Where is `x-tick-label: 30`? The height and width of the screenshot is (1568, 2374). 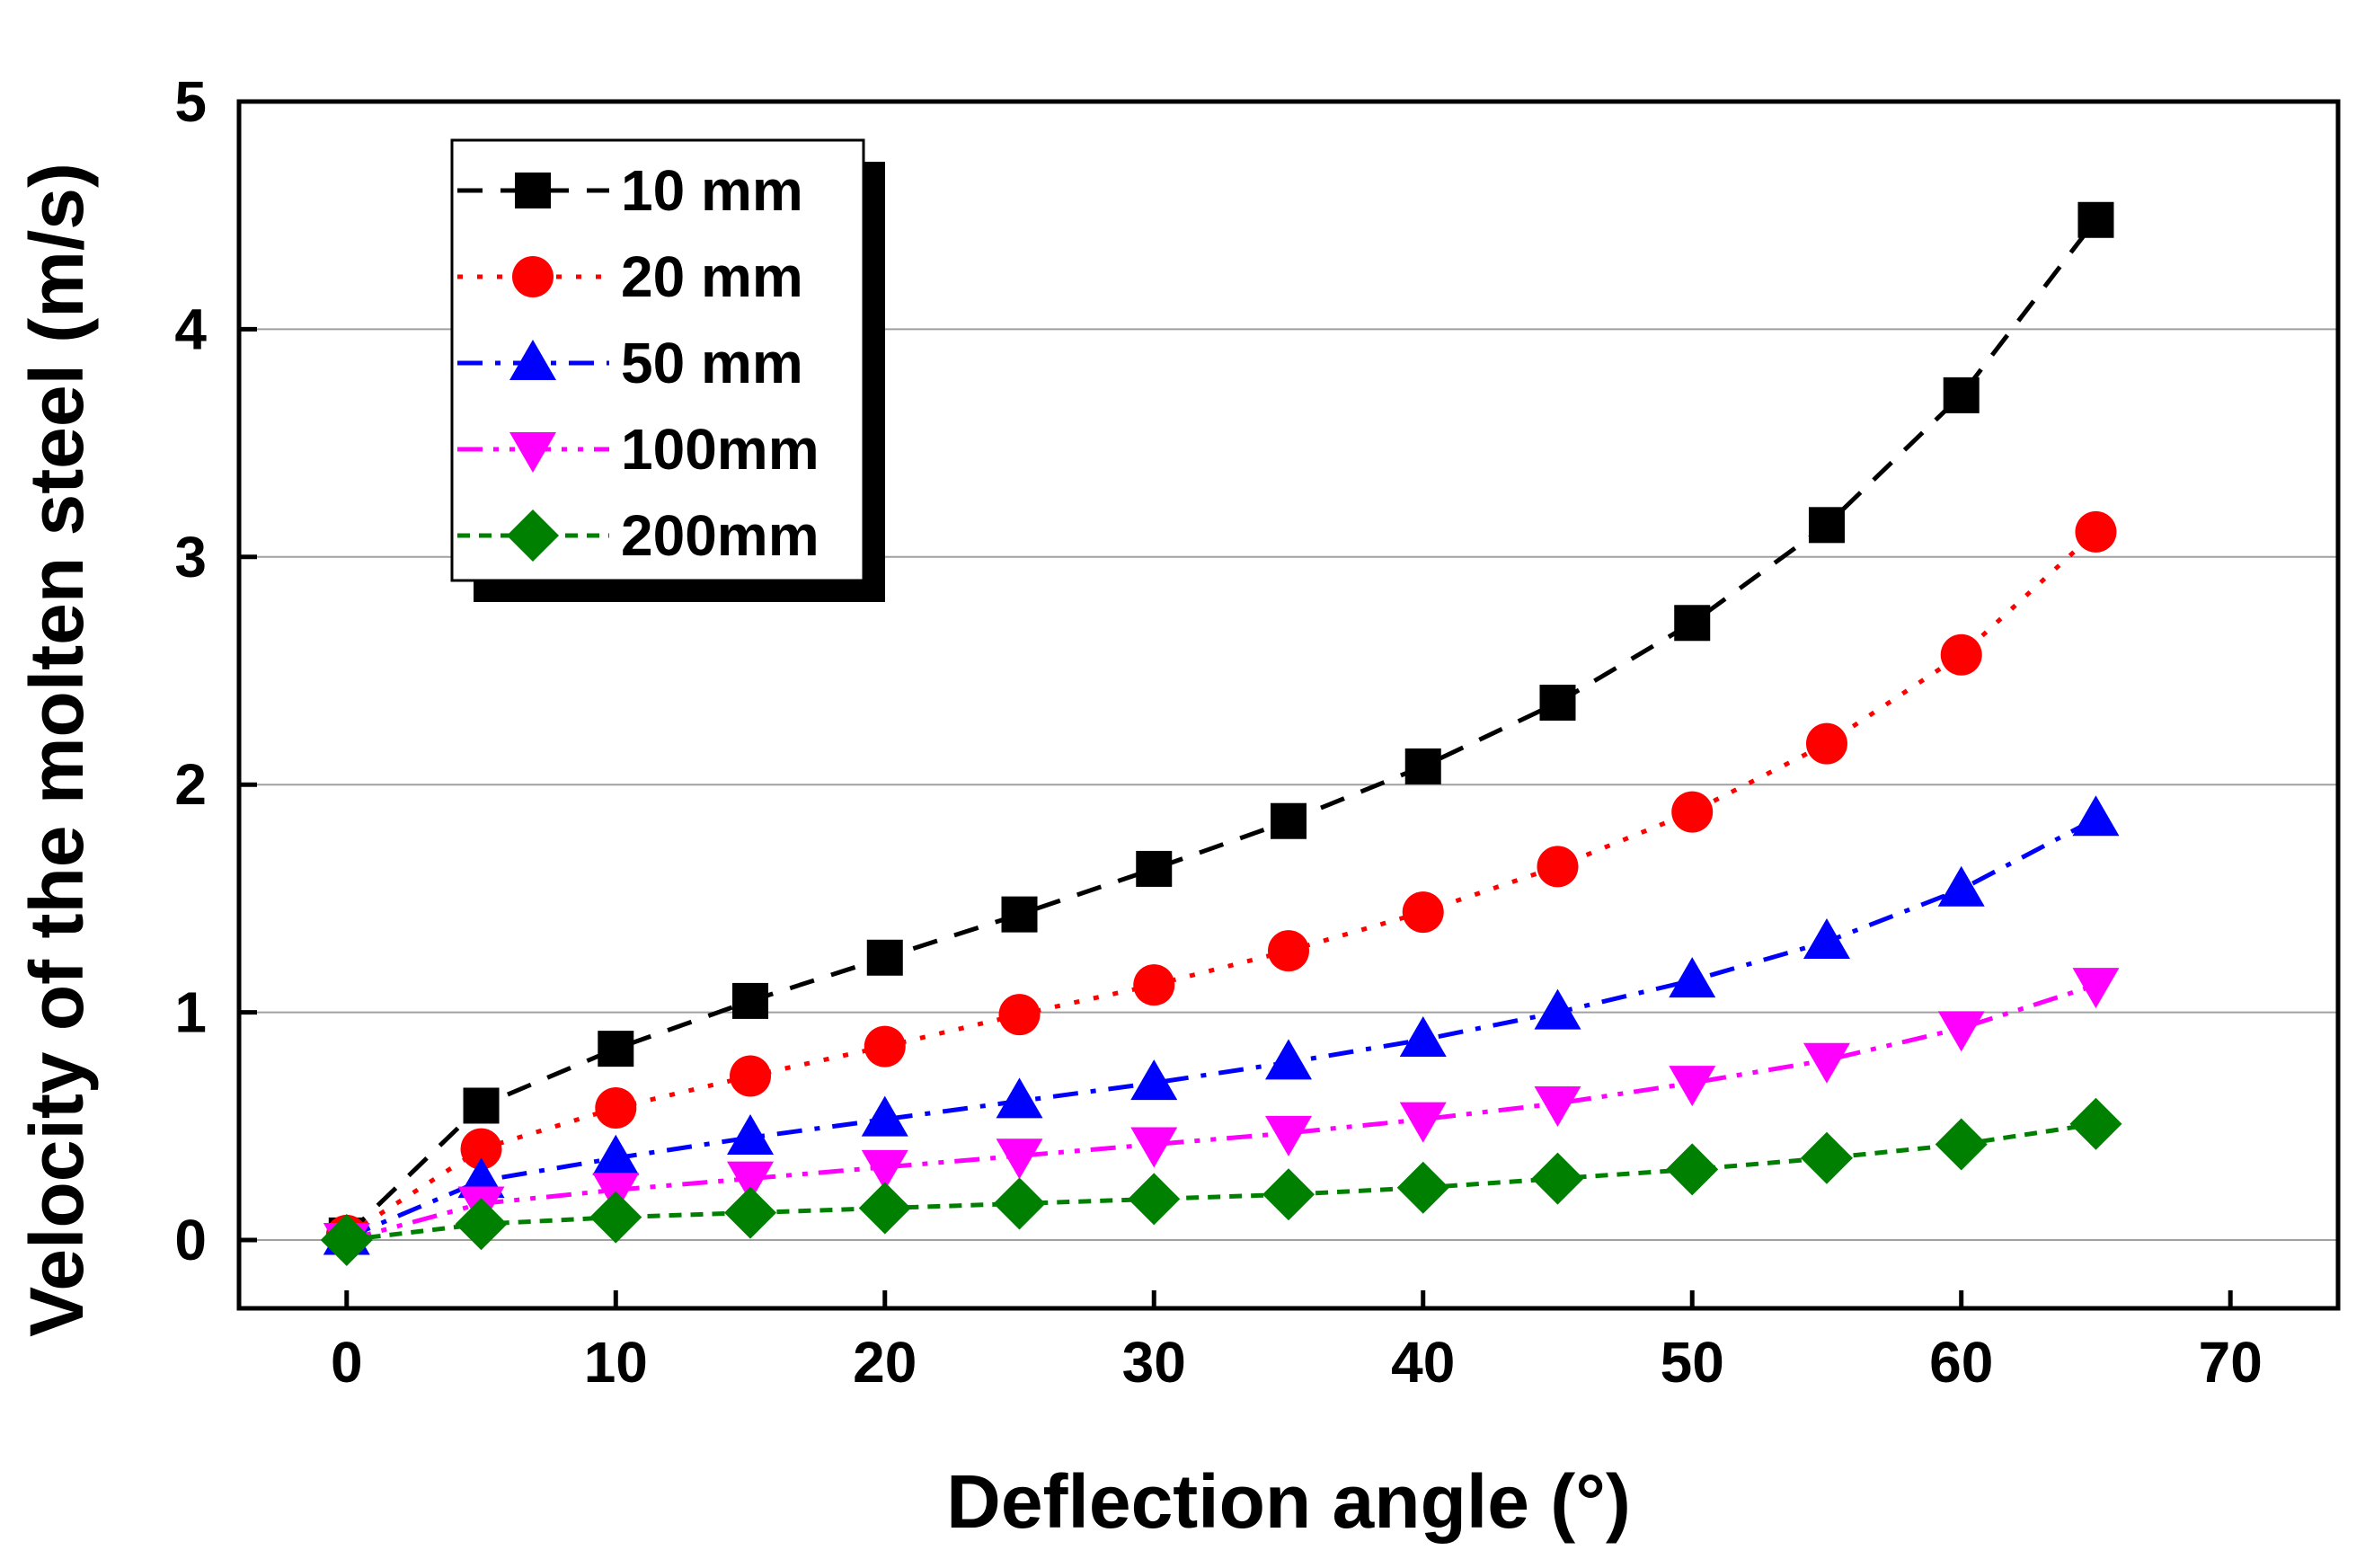 x-tick-label: 30 is located at coordinates (1154, 1363).